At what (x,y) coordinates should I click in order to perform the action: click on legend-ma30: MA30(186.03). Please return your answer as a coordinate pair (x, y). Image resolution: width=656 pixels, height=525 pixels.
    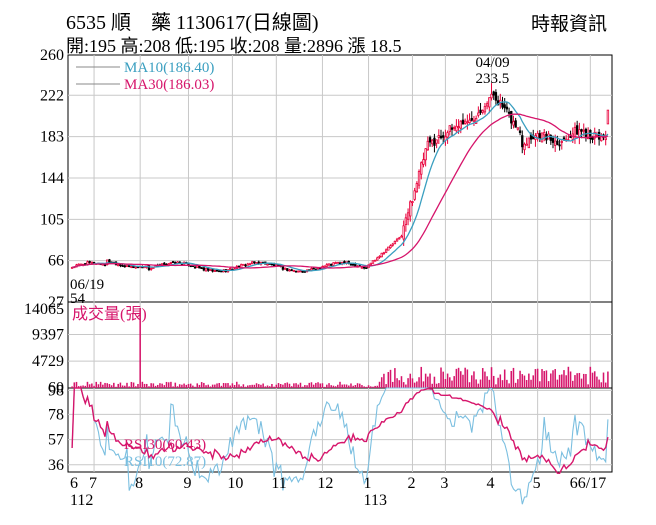
    Looking at the image, I should click on (169, 85).